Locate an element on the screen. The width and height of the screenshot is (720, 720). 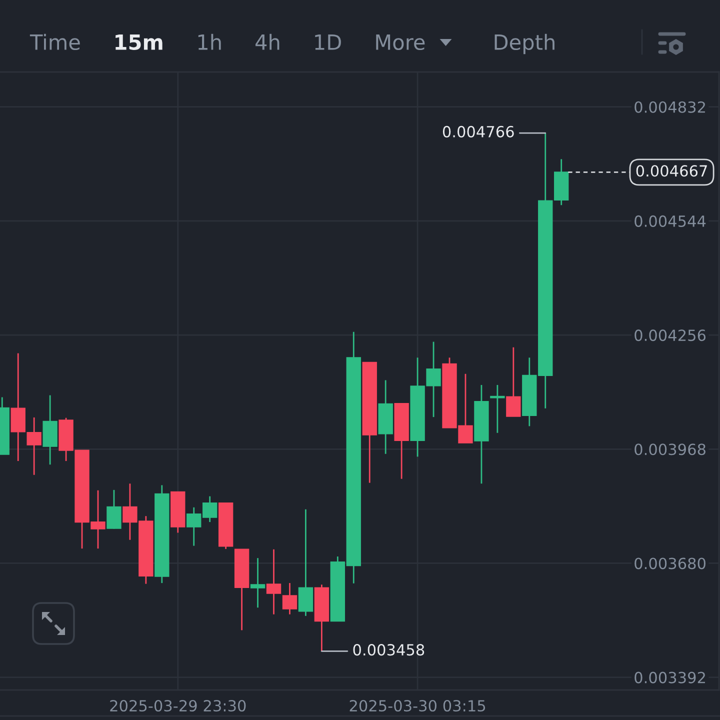
y-tick-label: 0.003392 is located at coordinates (669, 678).